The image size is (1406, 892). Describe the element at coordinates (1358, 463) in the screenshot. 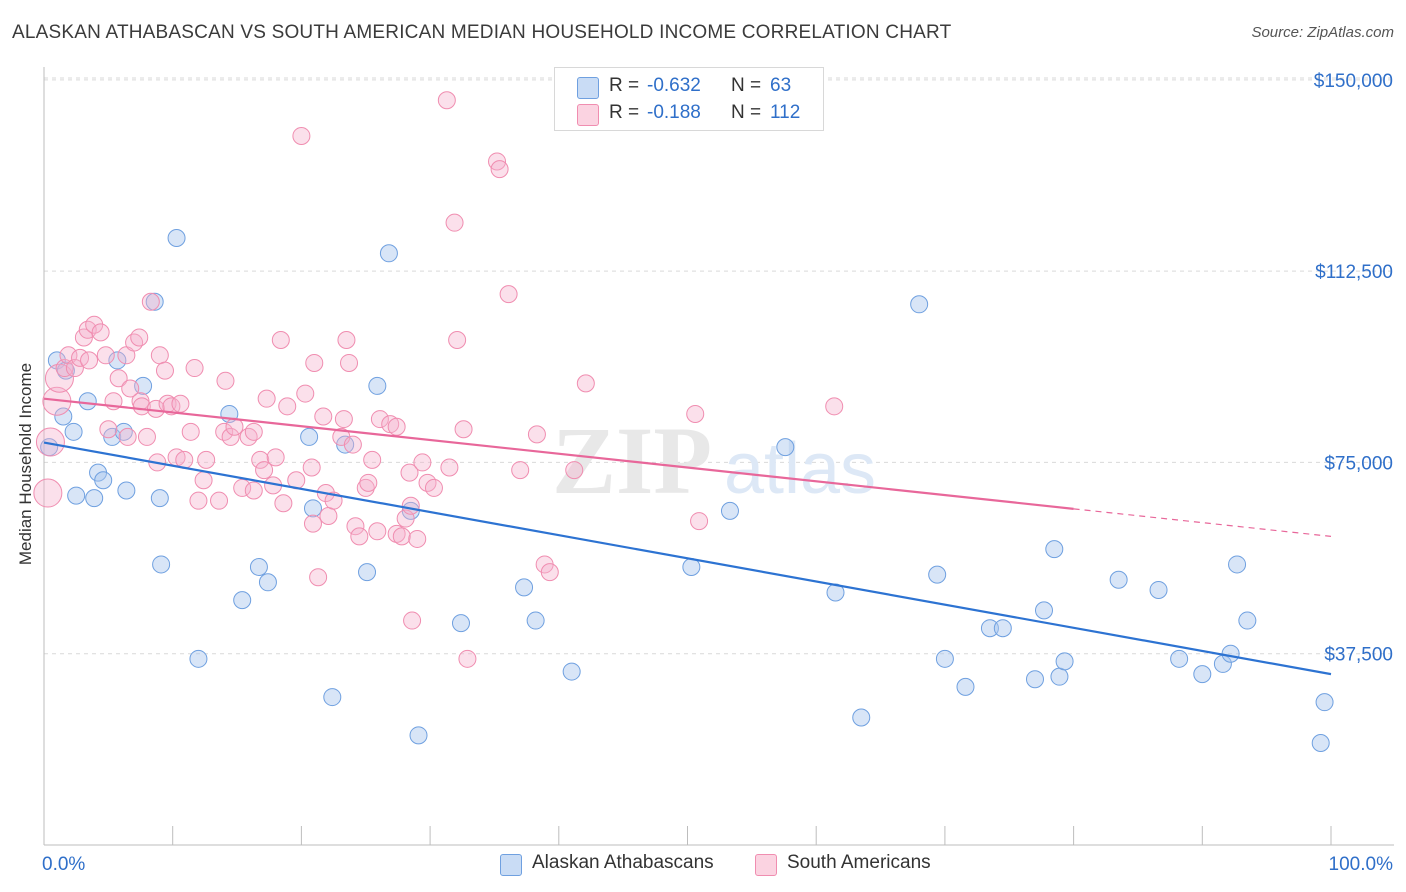

I see `y-tick-label: $75,000` at that location.